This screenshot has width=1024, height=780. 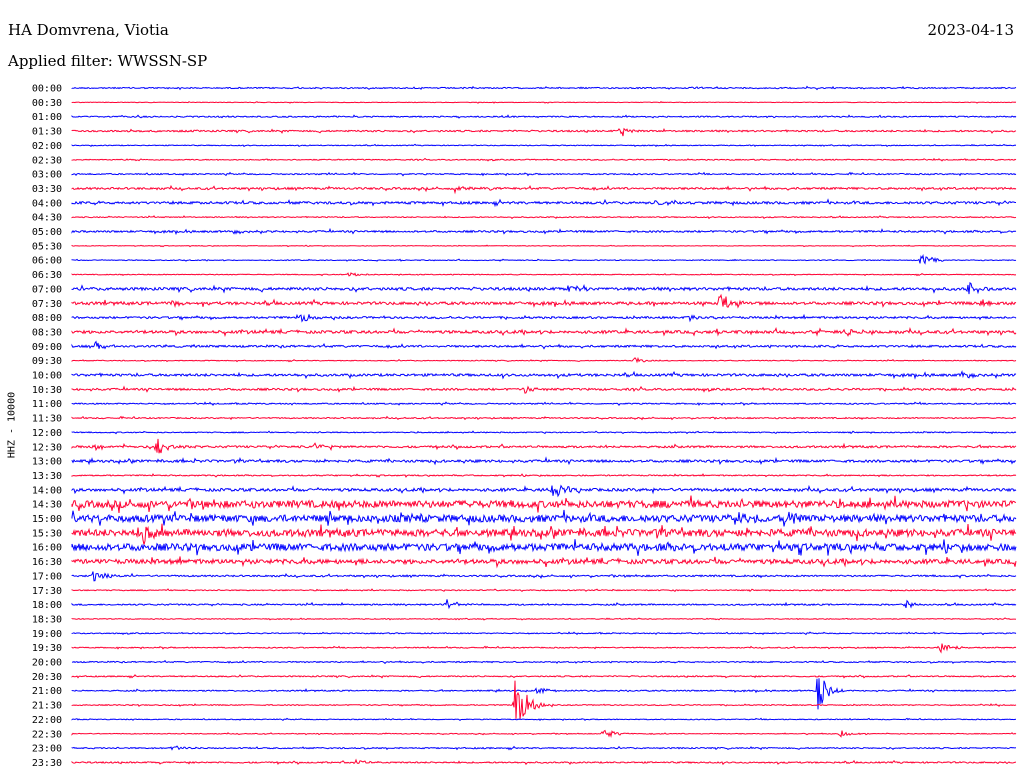 I want to click on time-label: 23:30, so click(x=47, y=763).